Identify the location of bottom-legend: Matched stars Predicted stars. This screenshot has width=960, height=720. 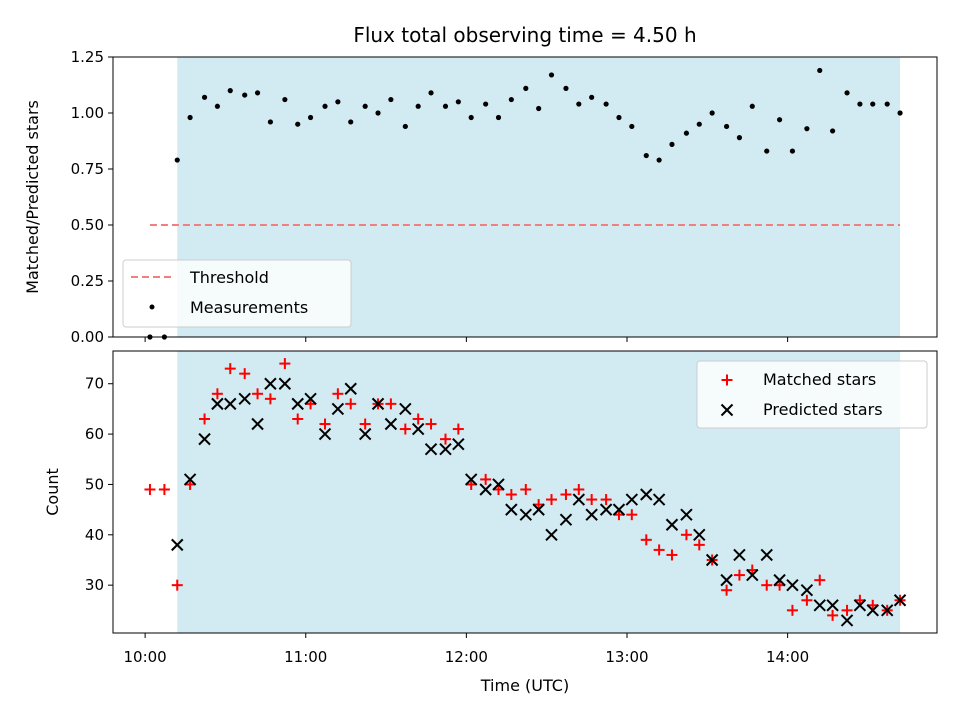
(812, 394).